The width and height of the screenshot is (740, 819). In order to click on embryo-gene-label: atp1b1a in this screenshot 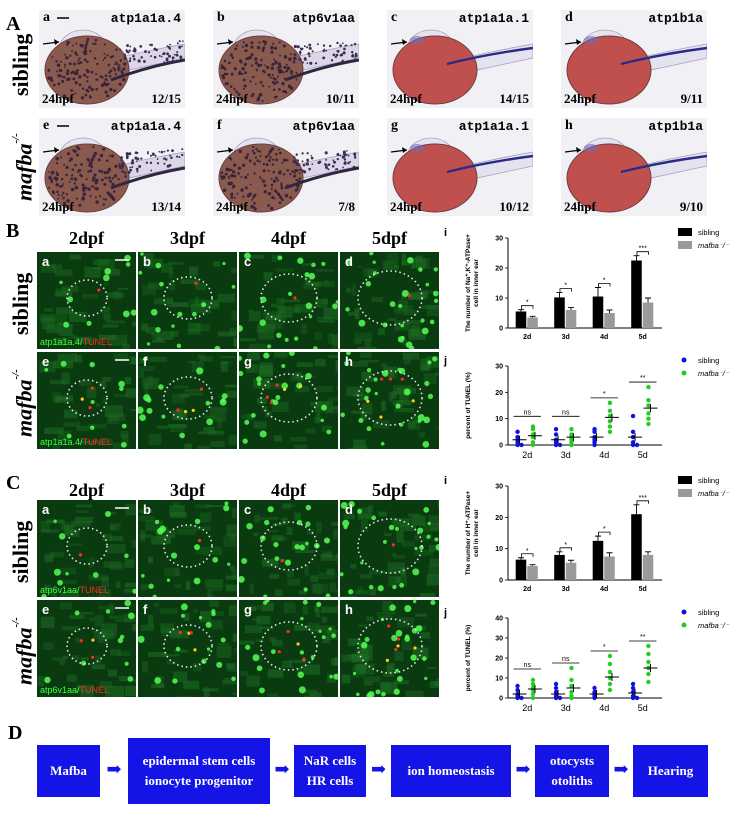, I will do `click(675, 126)`.